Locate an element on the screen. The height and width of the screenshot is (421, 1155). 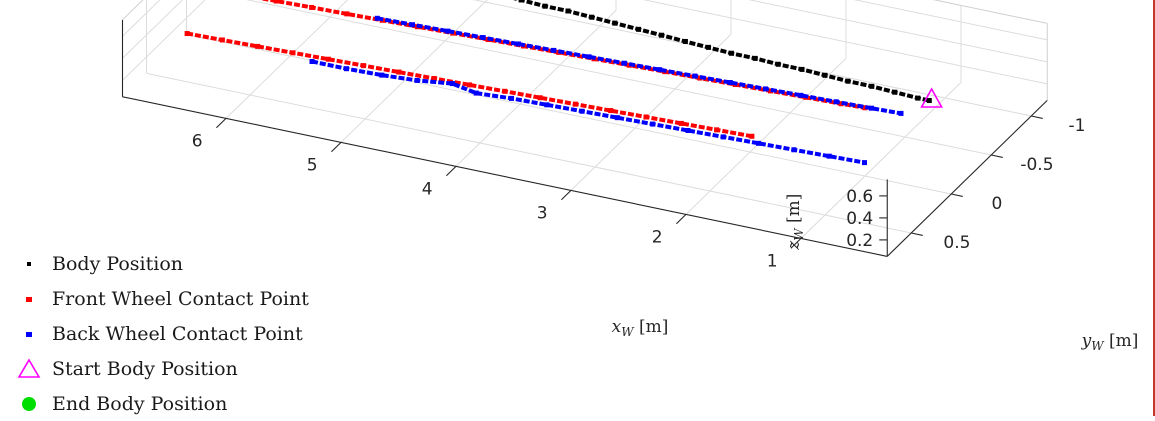
x-axis-label: xW [m] is located at coordinates (640, 328).